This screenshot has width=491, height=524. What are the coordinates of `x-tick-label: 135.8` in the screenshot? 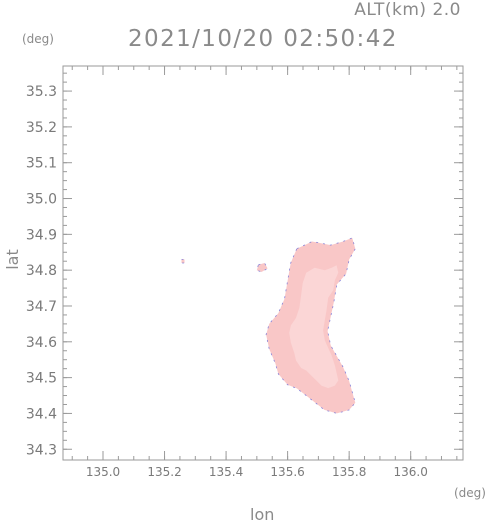 It's located at (349, 472).